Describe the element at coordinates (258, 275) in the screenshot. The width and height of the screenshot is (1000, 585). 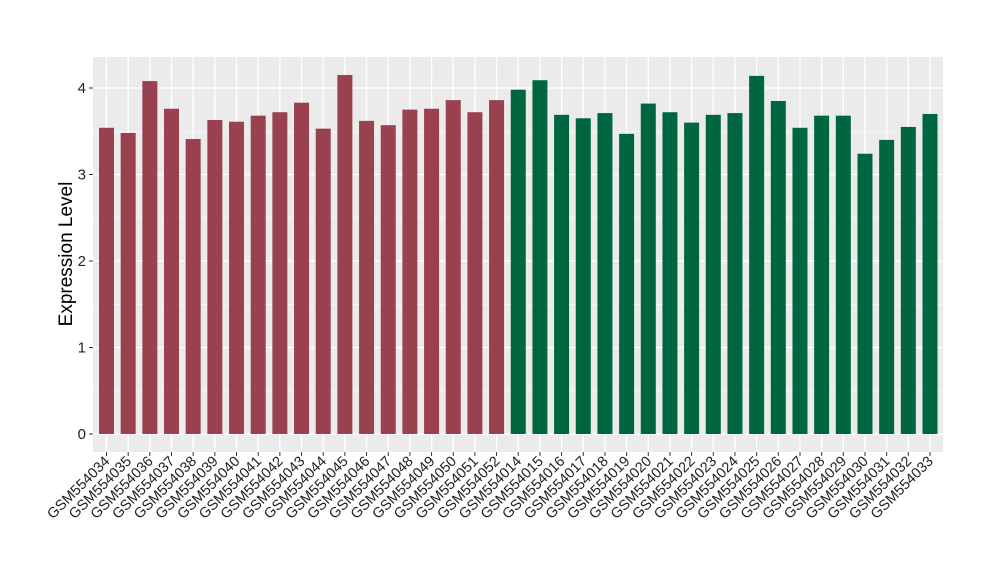
I see `bar-GSM554041` at that location.